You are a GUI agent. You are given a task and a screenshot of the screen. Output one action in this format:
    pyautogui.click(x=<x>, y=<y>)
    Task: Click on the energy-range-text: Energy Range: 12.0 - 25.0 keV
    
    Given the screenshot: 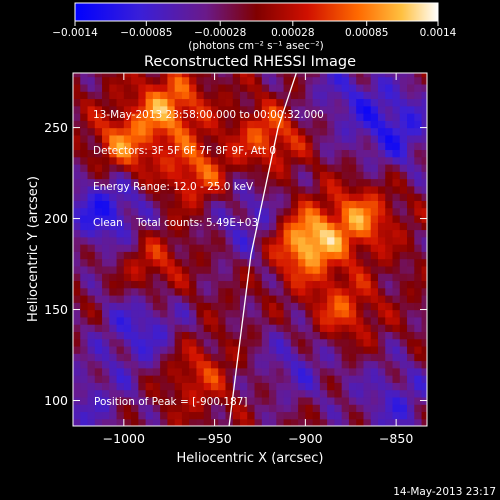 What is the action you would take?
    pyautogui.click(x=173, y=187)
    